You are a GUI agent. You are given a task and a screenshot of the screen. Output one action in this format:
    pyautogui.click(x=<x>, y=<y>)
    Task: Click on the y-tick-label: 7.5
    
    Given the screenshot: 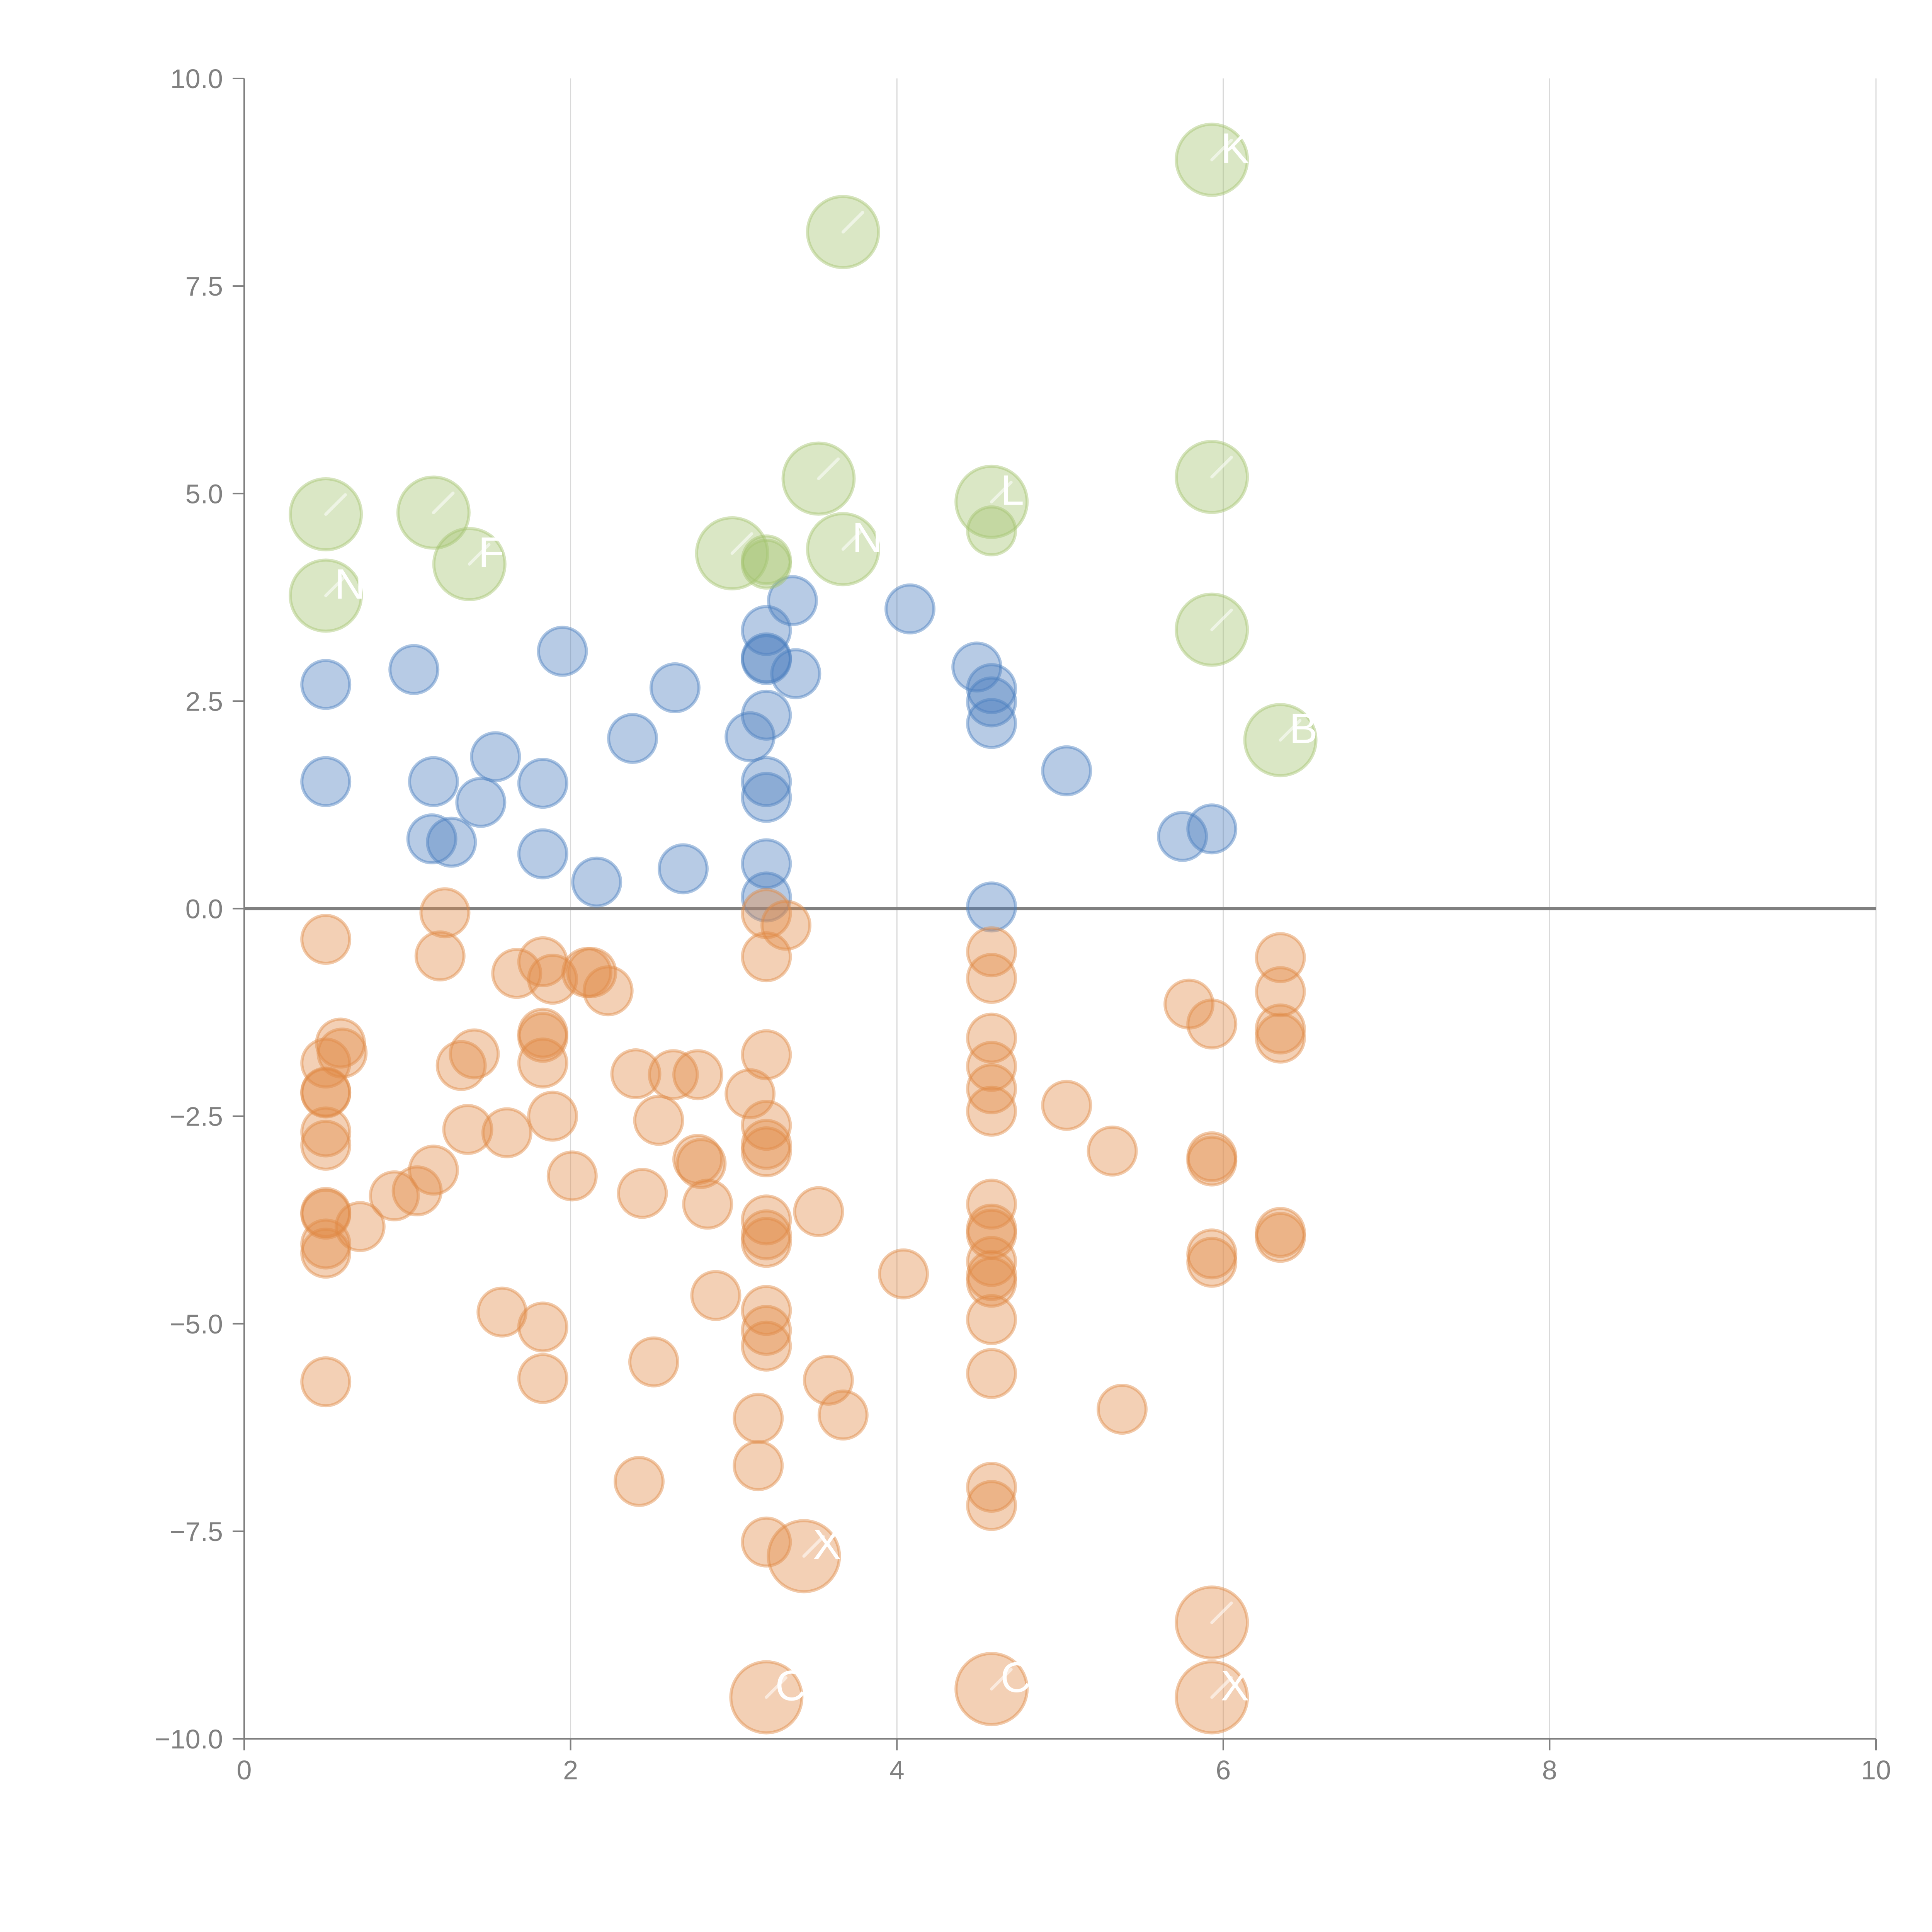 What is the action you would take?
    pyautogui.click(x=204, y=286)
    